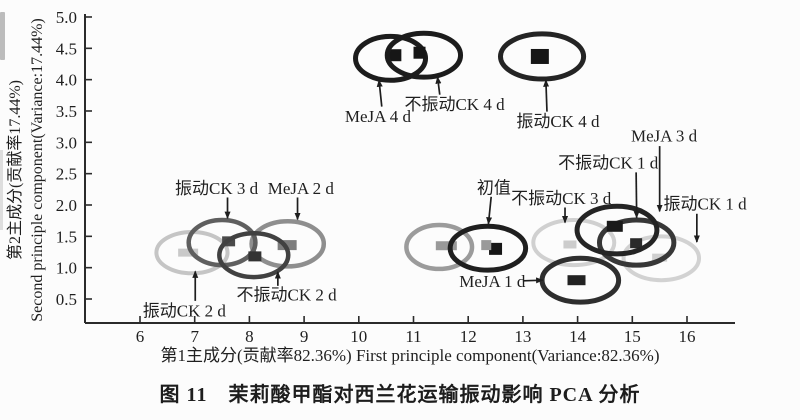  I want to click on y-tick-label: 2.5, so click(66, 174).